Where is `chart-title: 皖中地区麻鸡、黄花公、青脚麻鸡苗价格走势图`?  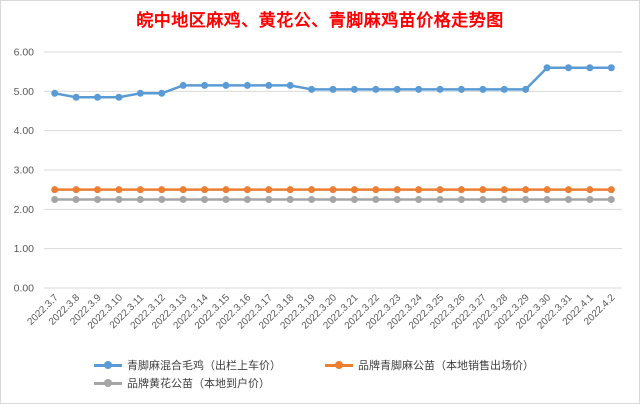
chart-title: 皖中地区麻鸡、黄花公、青脚麻鸡苗价格走势图 is located at coordinates (320, 21).